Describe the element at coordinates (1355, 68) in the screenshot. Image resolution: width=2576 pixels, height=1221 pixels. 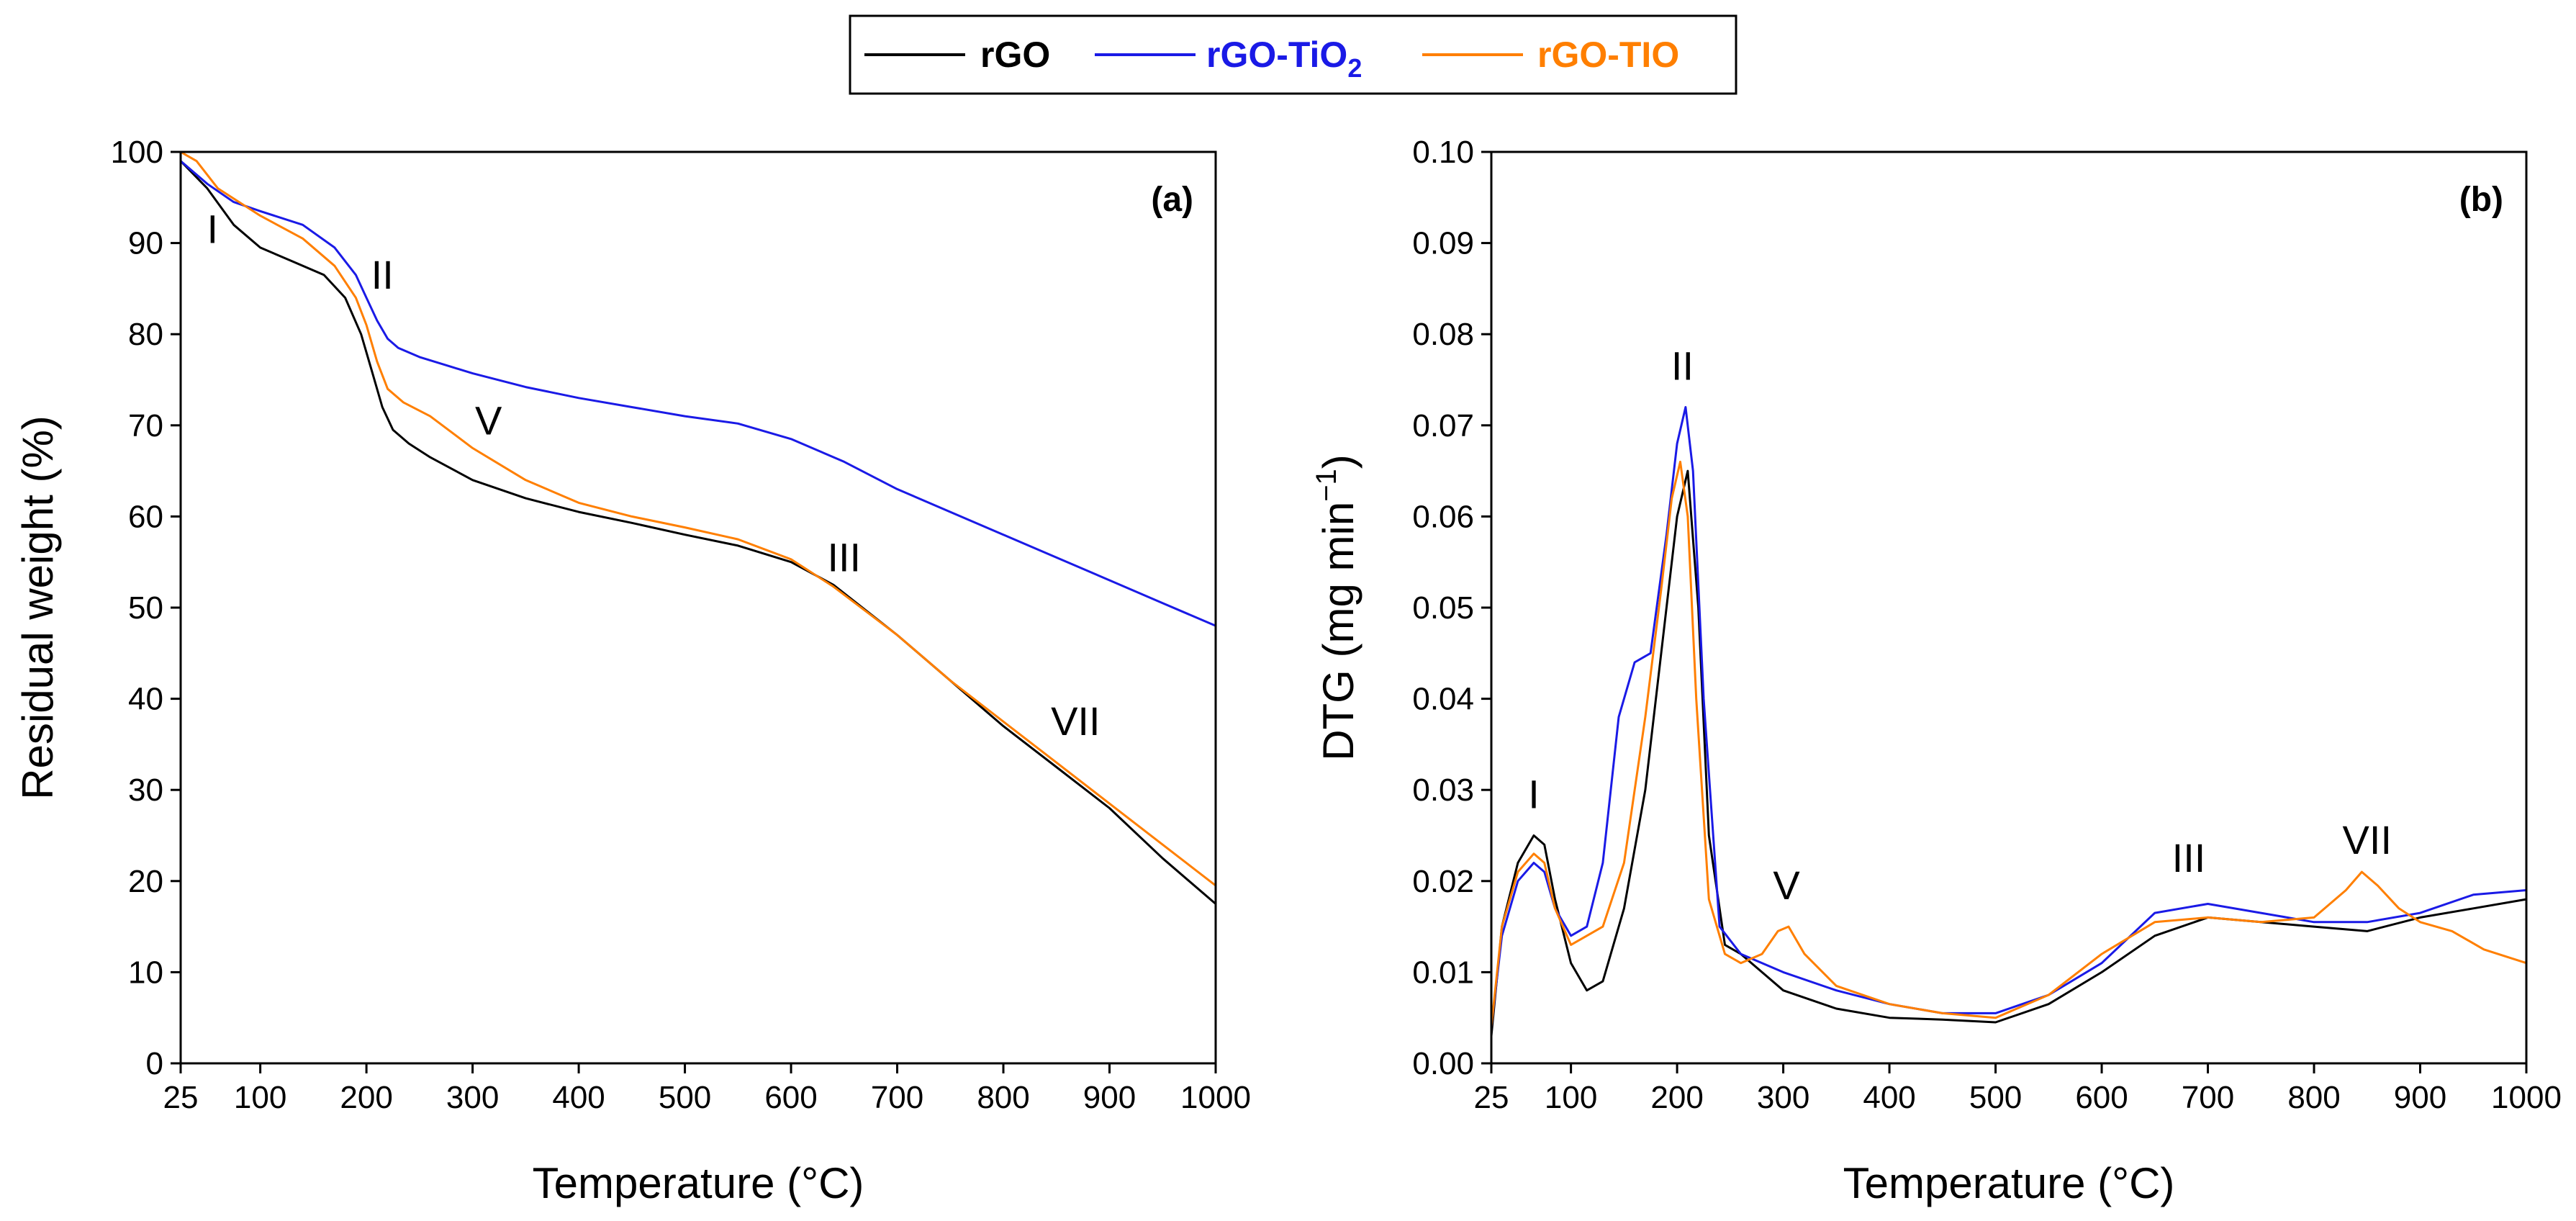
I see `legend-label-rgo-tio2-sub: 2` at that location.